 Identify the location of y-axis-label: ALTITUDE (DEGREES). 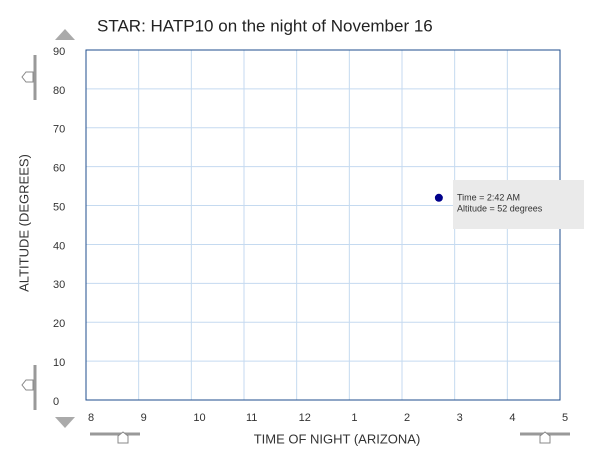
(23, 223).